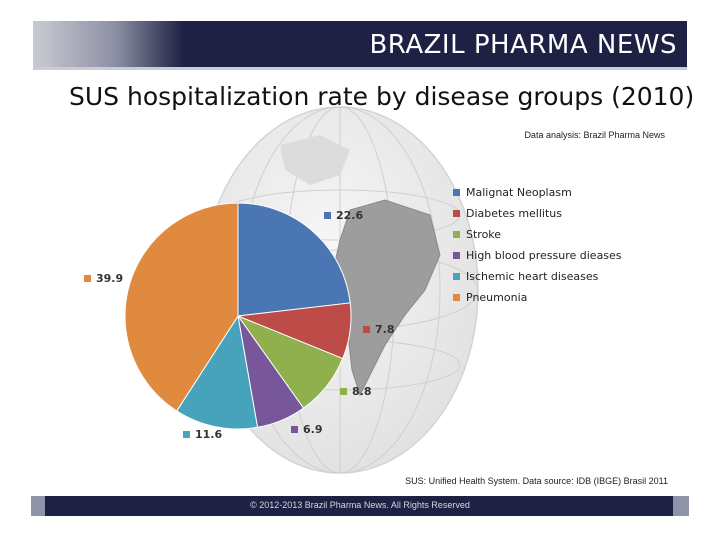 This screenshot has height=537, width=720. What do you see at coordinates (681, 506) in the screenshot?
I see `footer-logo-right` at bounding box center [681, 506].